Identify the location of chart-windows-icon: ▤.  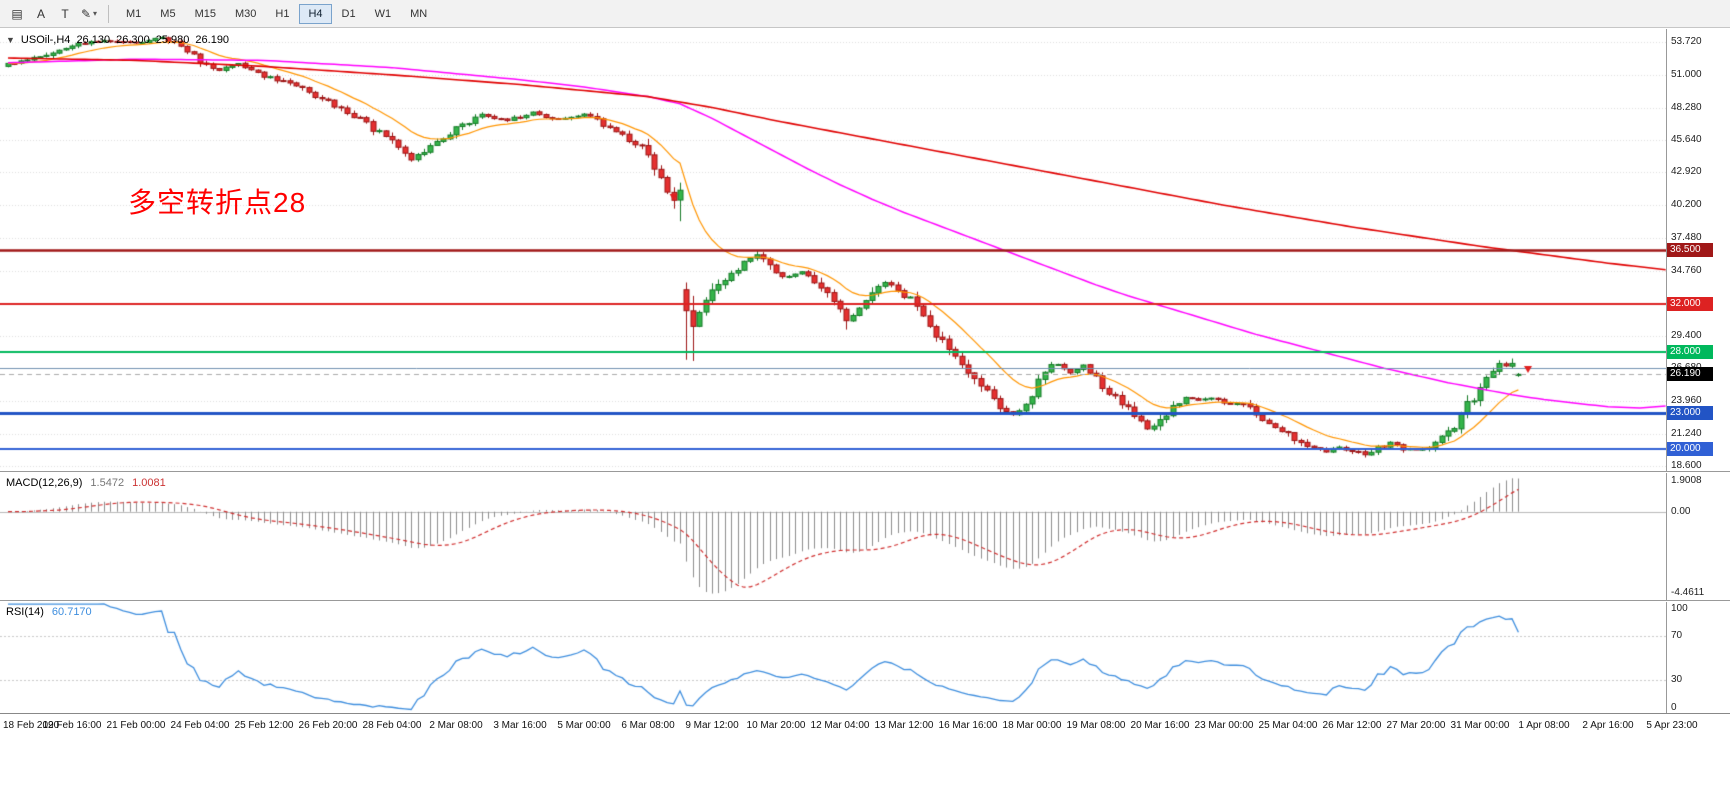
(17, 14).